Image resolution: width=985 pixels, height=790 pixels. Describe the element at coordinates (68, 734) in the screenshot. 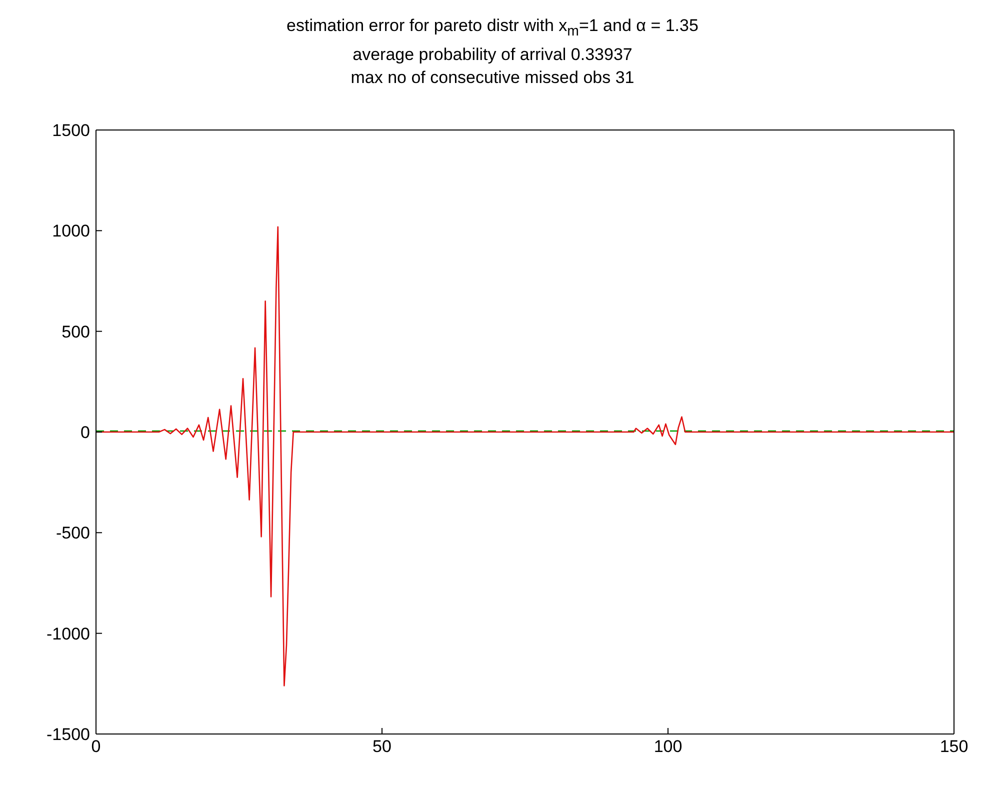

I see `y-tick-label: -1500` at that location.